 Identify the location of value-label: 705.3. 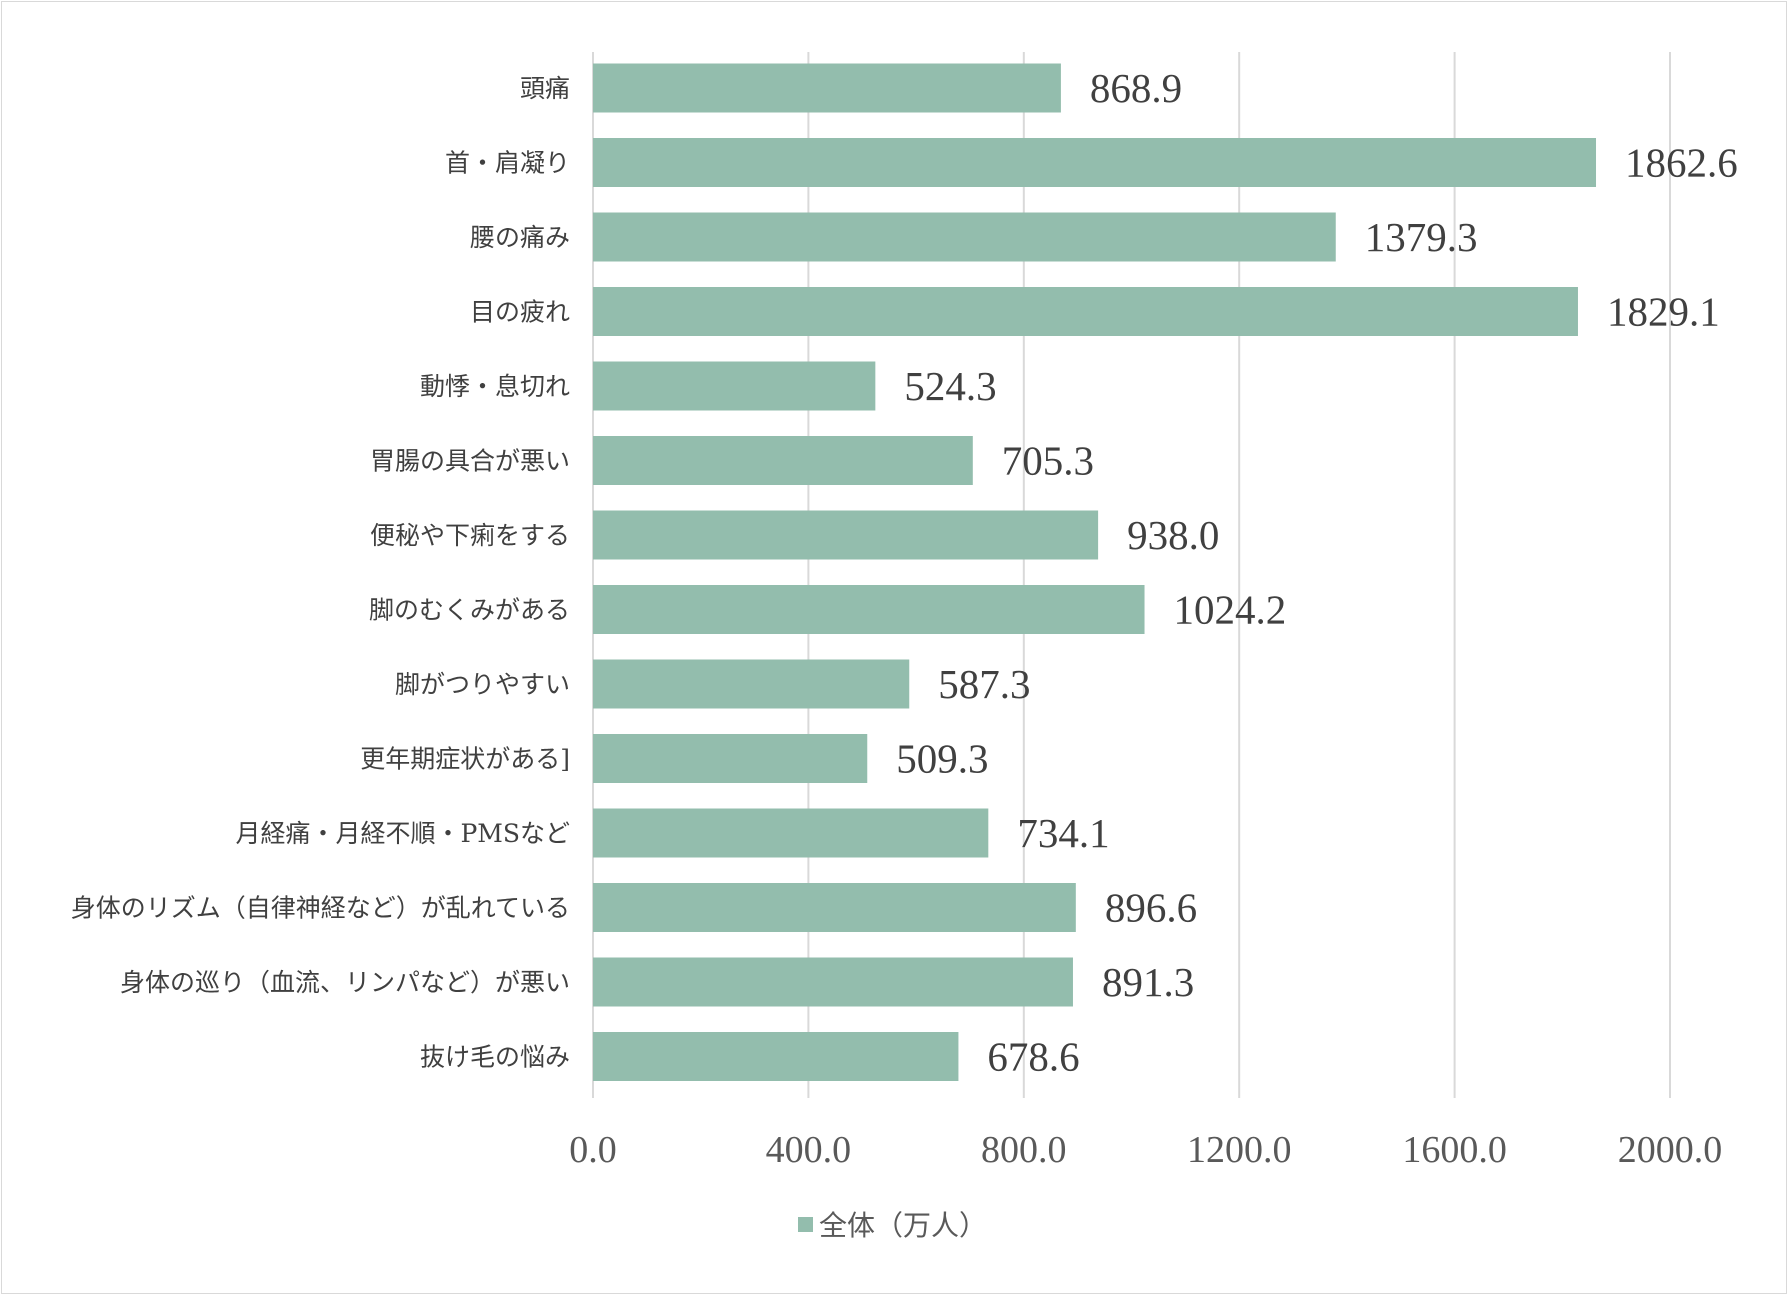
(1048, 461).